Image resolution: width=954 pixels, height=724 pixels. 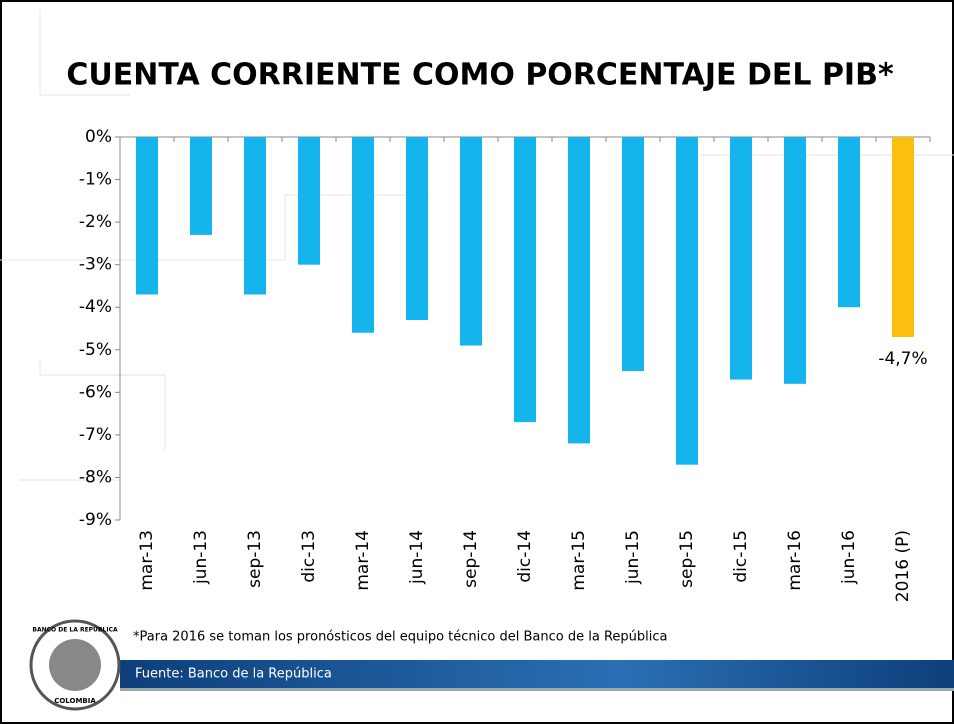 I want to click on y-tick-label: -1%, so click(x=95, y=180).